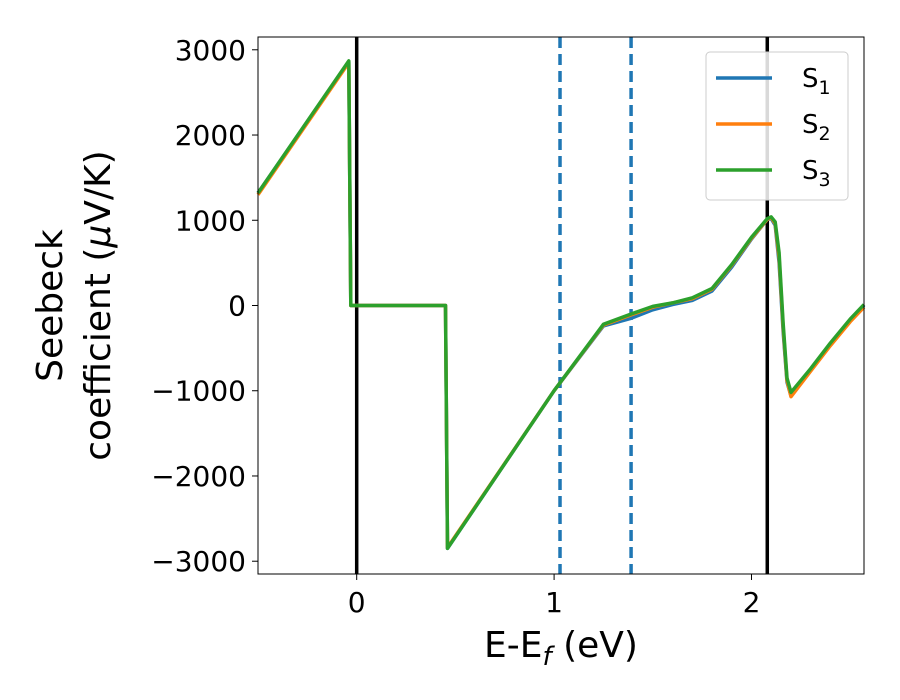 This screenshot has width=900, height=700. I want to click on y-axis-title: Seebeck coefficient (μV/K), so click(74, 305).